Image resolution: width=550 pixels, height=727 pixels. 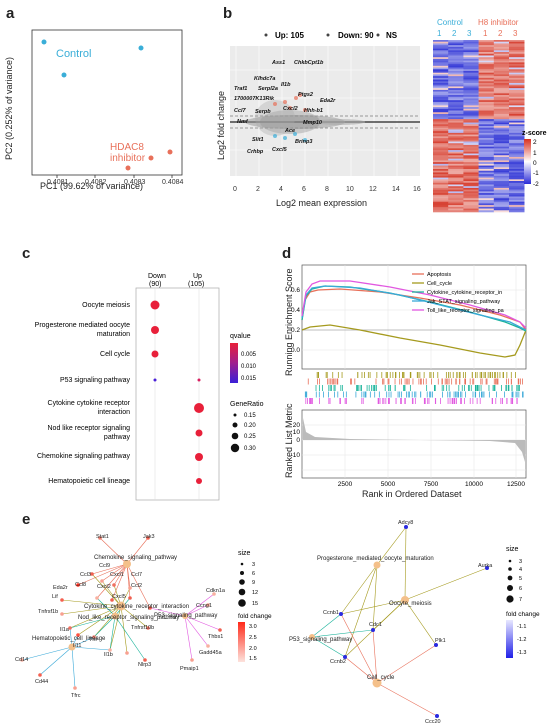 I want to click on network-gene-node, so click(x=114, y=585).